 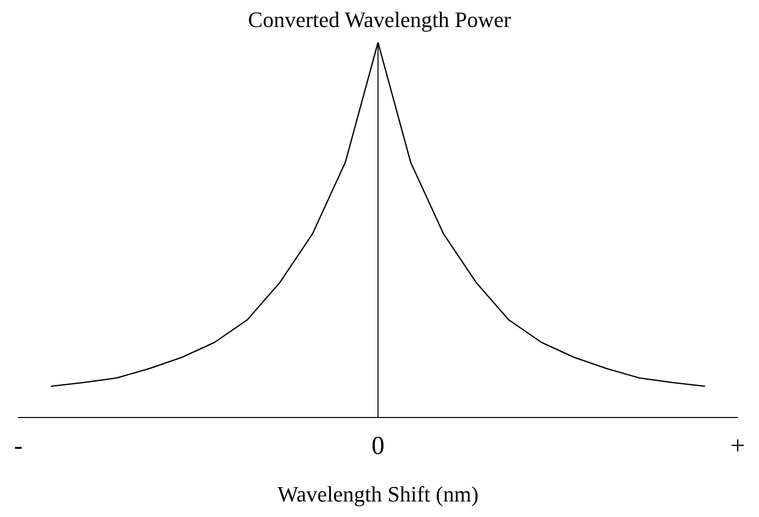 What do you see at coordinates (738, 445) in the screenshot?
I see `x-tick-label: +` at bounding box center [738, 445].